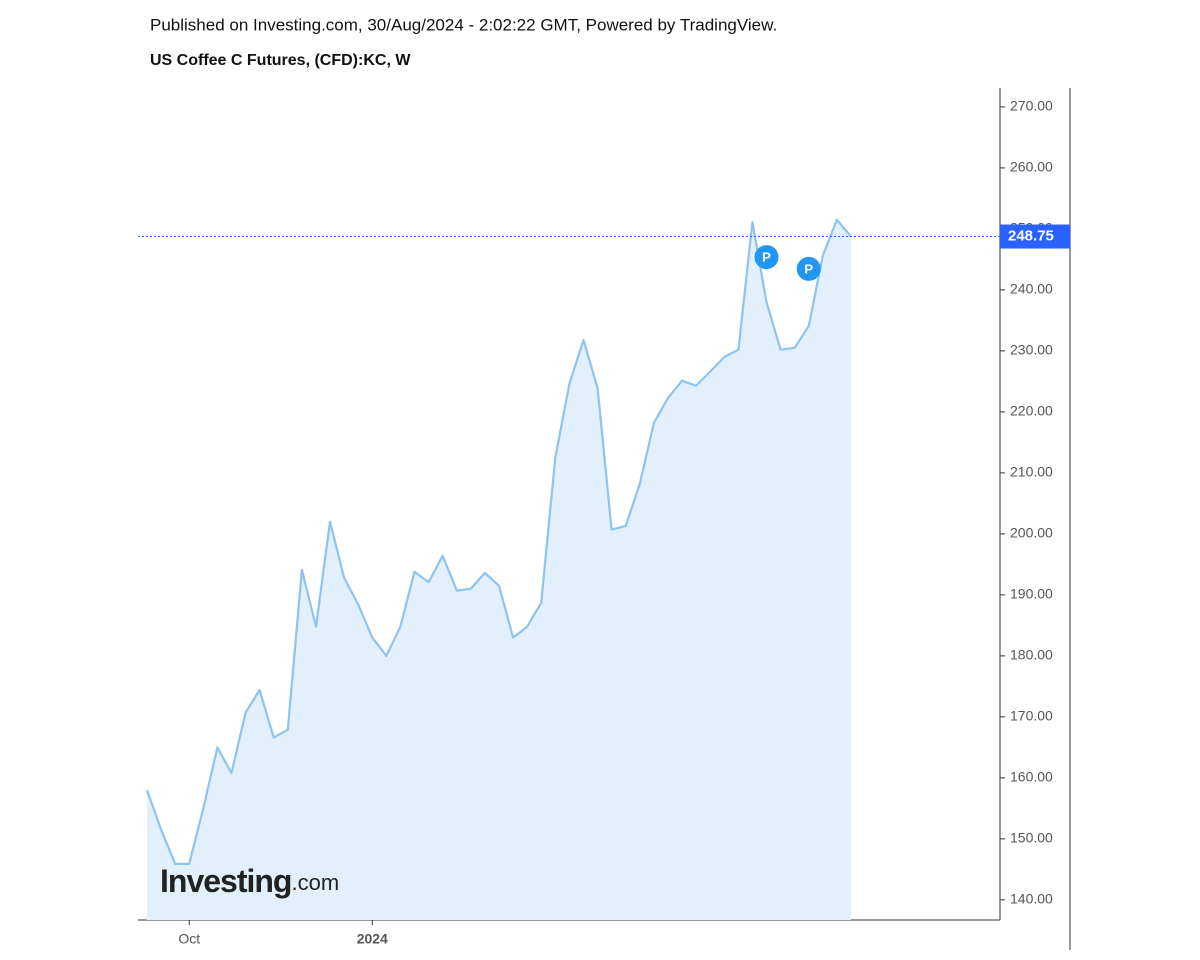 This screenshot has height=960, width=1200. What do you see at coordinates (1031, 777) in the screenshot?
I see `y-tick-label: 160.00` at bounding box center [1031, 777].